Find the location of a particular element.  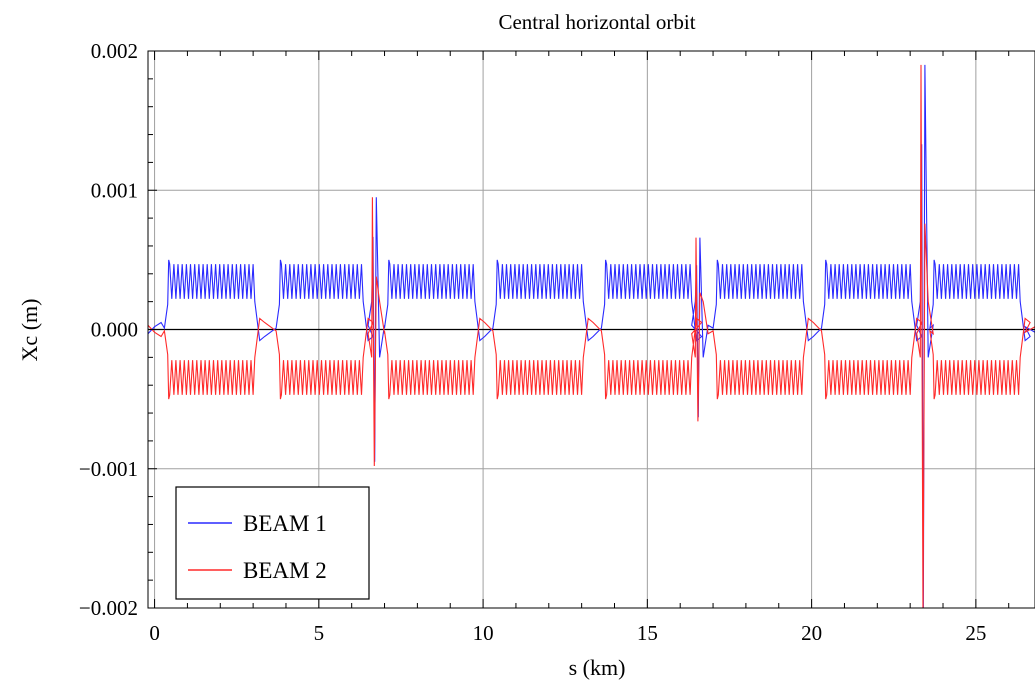

x-tick-label: 20 is located at coordinates (811, 633).